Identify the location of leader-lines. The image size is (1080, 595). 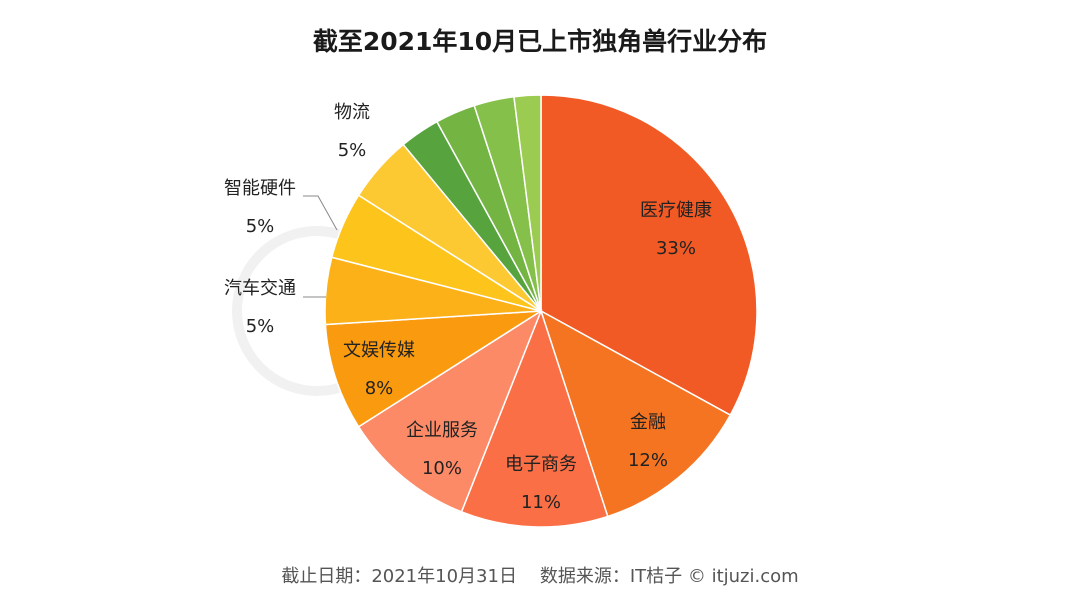
(320, 246).